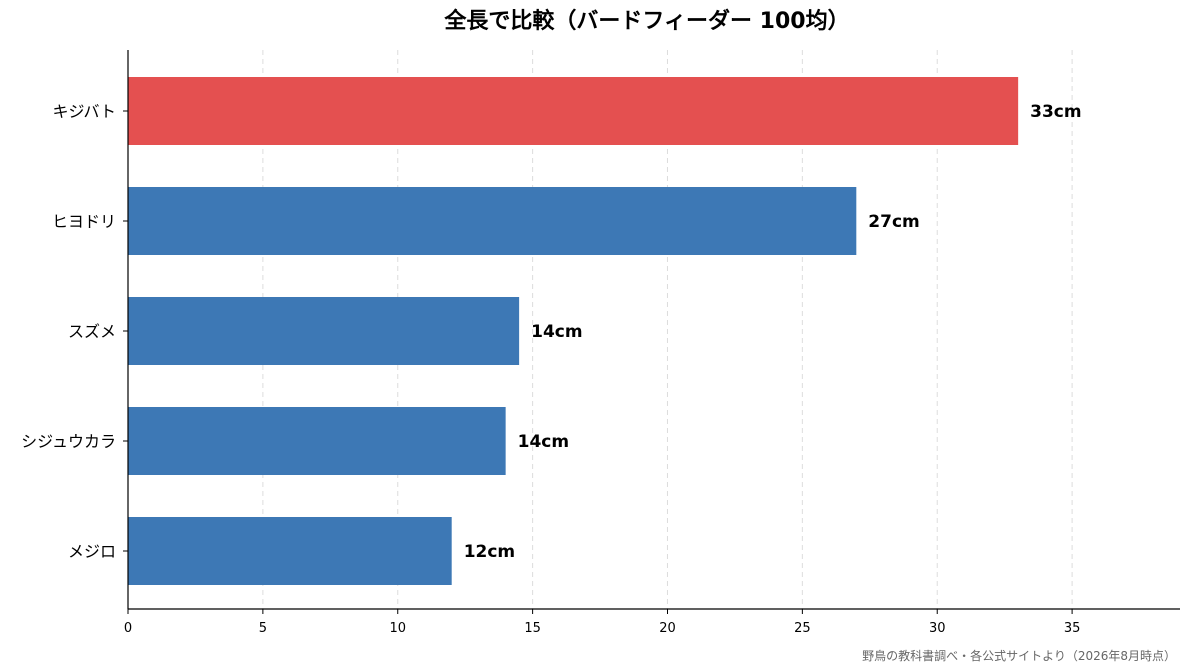  I want to click on x-tick-label: 5, so click(263, 628).